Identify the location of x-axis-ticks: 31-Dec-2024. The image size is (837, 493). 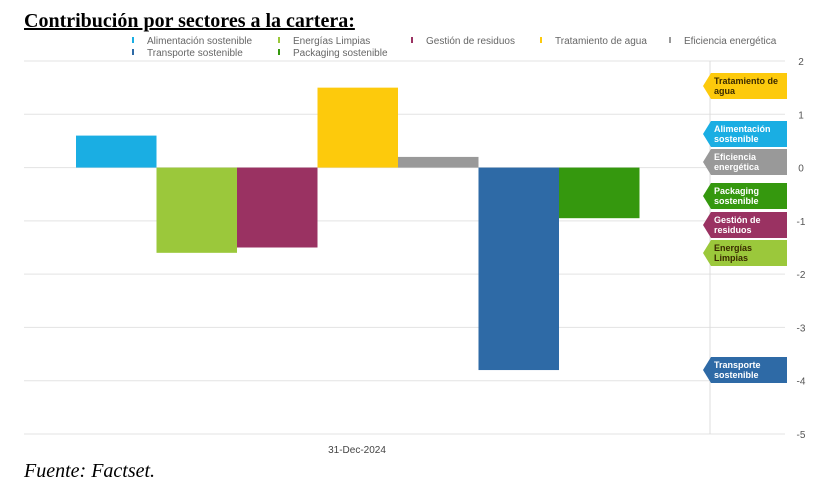
(357, 450).